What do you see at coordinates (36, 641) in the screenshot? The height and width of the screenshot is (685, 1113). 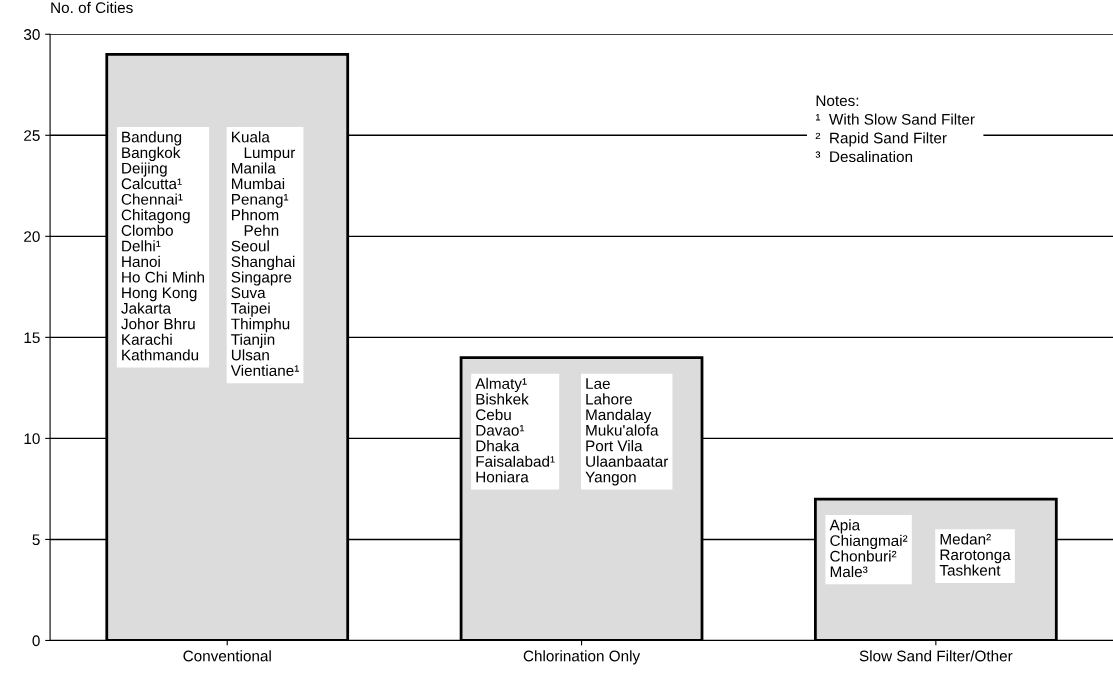 I see `y-tick-label: 0` at bounding box center [36, 641].